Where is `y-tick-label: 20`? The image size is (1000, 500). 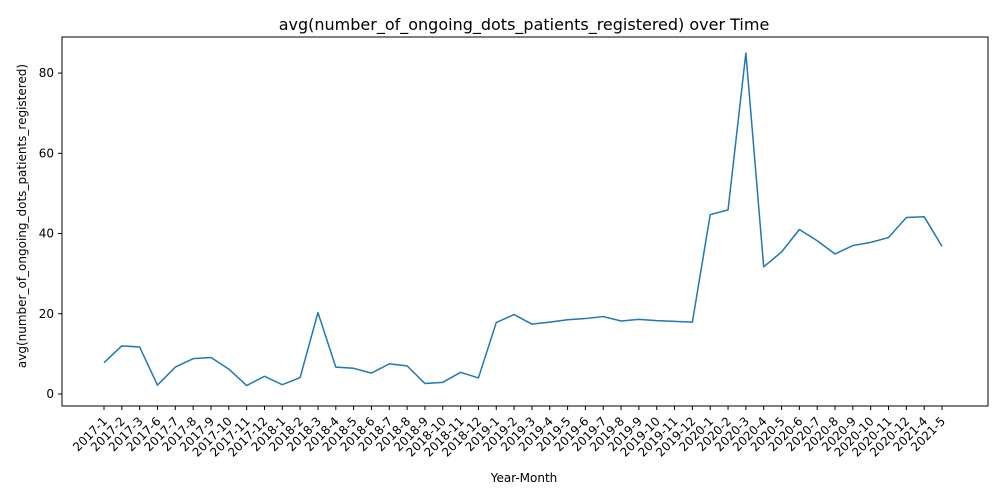
y-tick-label: 20 is located at coordinates (46, 314).